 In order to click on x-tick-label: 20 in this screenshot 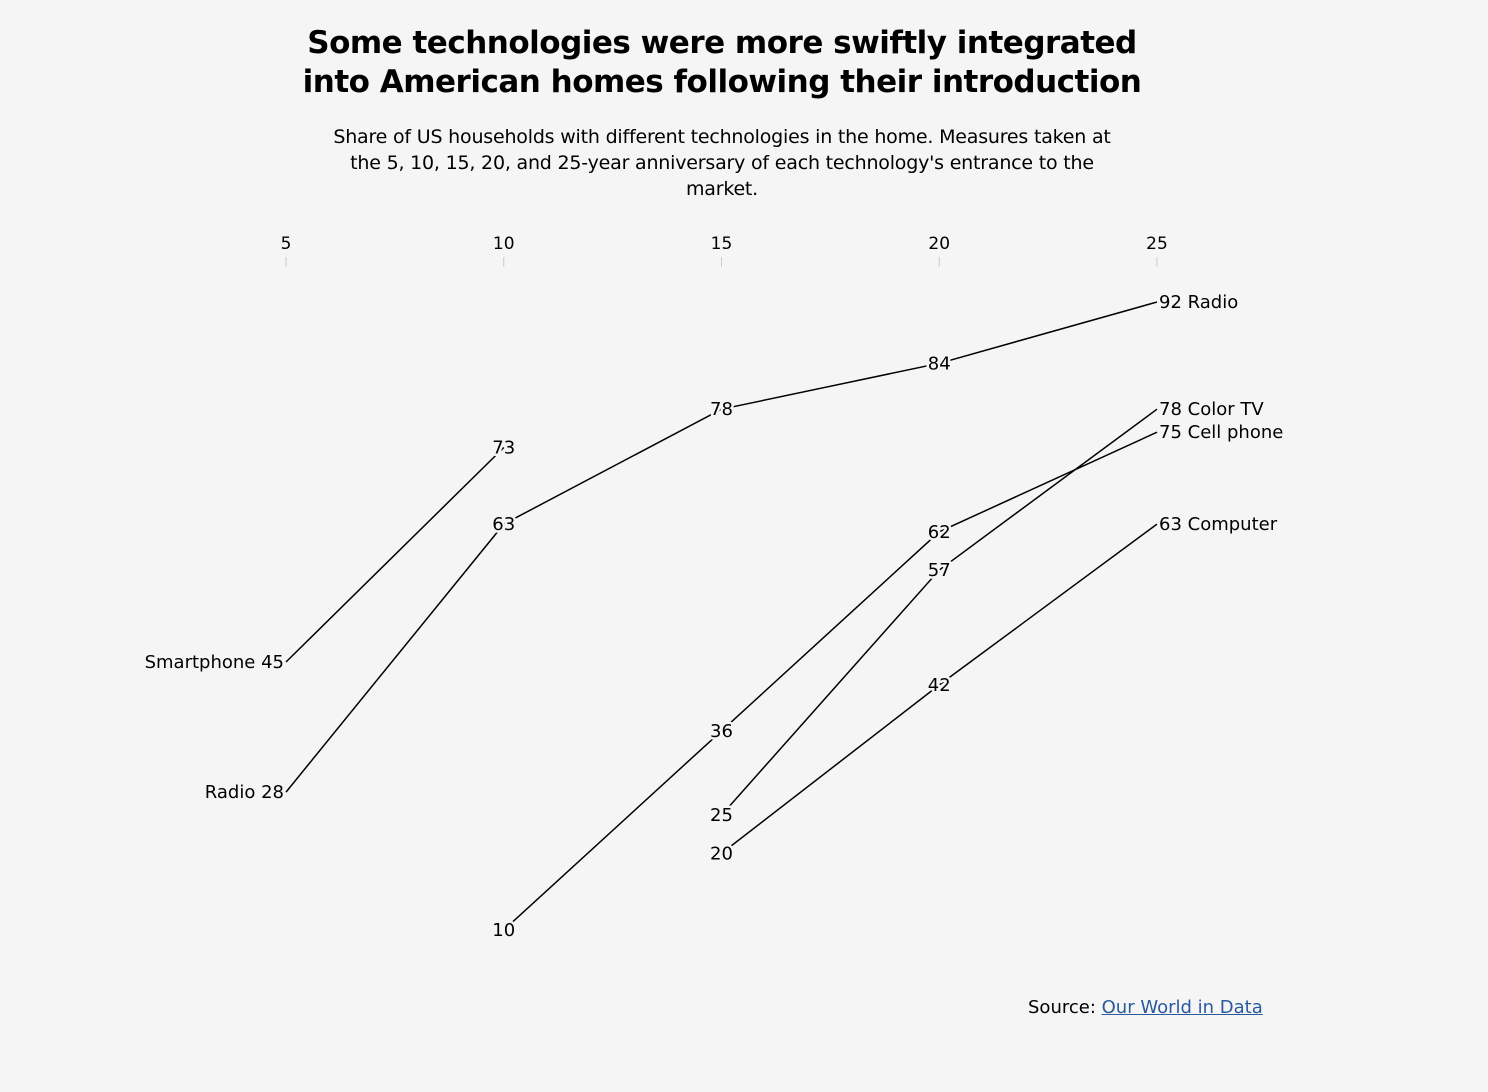, I will do `click(939, 244)`.